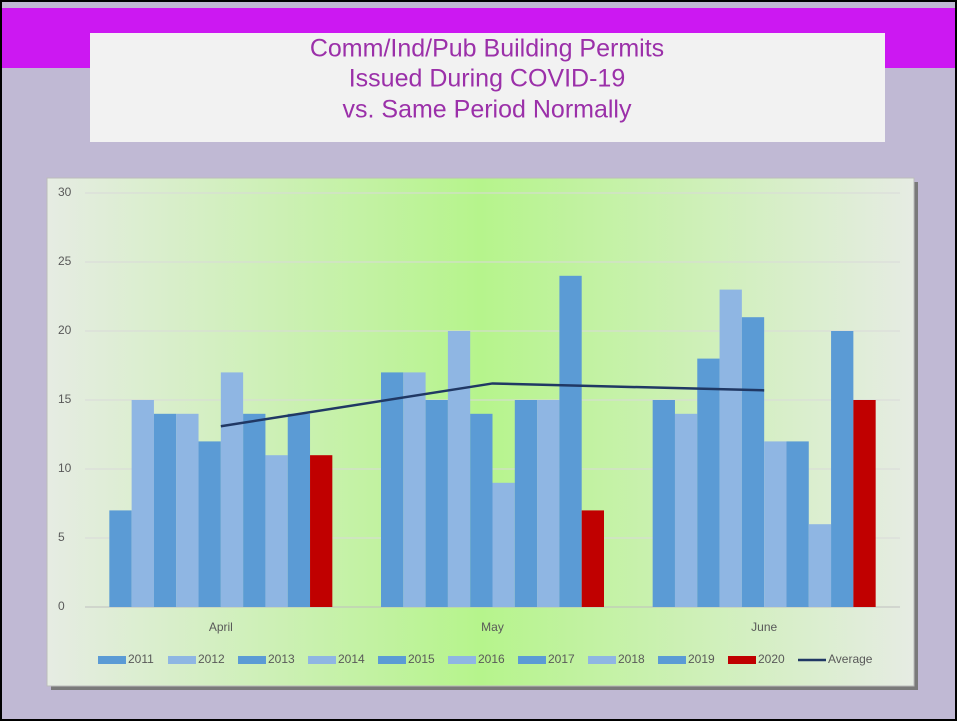 The width and height of the screenshot is (957, 726). What do you see at coordinates (65, 192) in the screenshot?
I see `y-tick-label: 30` at bounding box center [65, 192].